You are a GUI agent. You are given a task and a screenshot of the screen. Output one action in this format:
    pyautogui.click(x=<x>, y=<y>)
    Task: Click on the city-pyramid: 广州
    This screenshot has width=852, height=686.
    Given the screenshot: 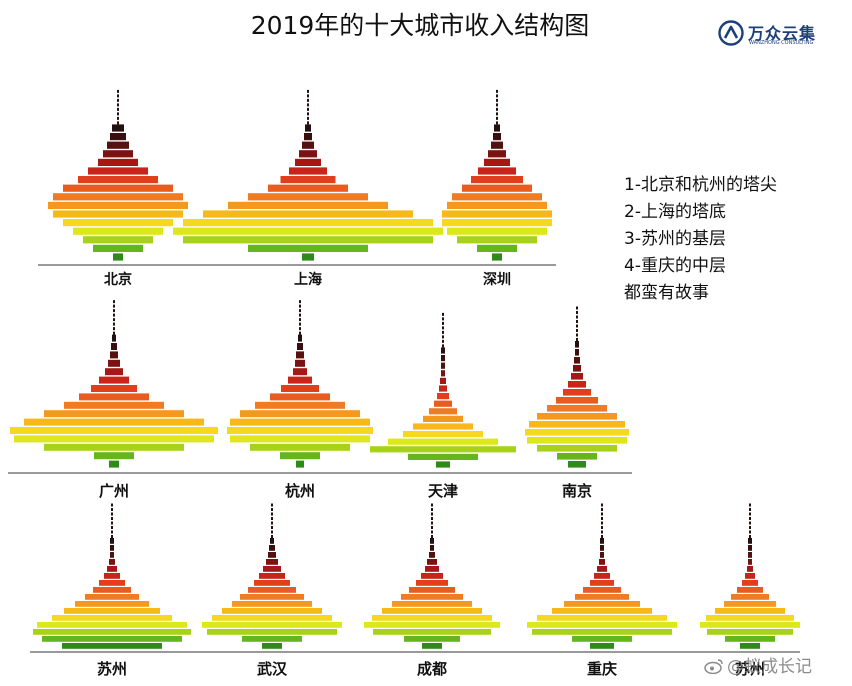 What is the action you would take?
    pyautogui.click(x=114, y=399)
    